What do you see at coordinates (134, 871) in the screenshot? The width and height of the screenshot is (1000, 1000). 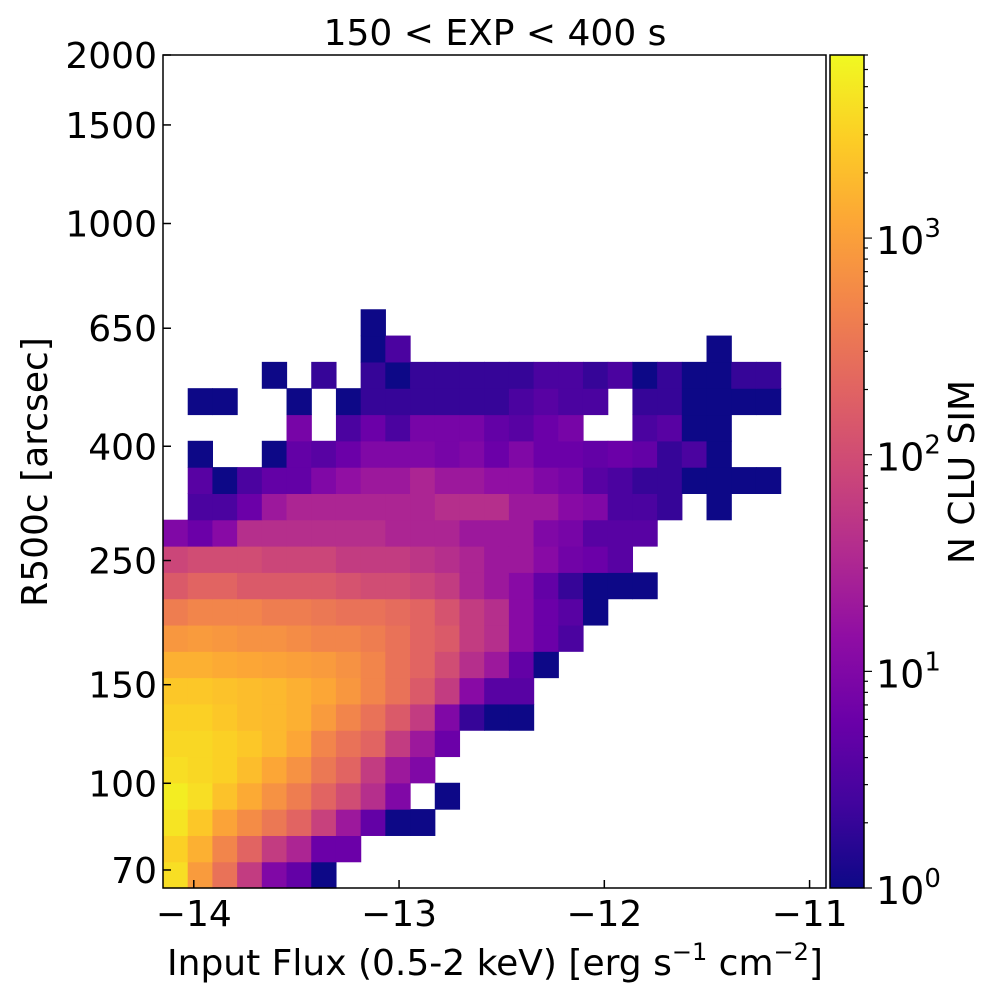 I see `y-tick-label: 70` at bounding box center [134, 871].